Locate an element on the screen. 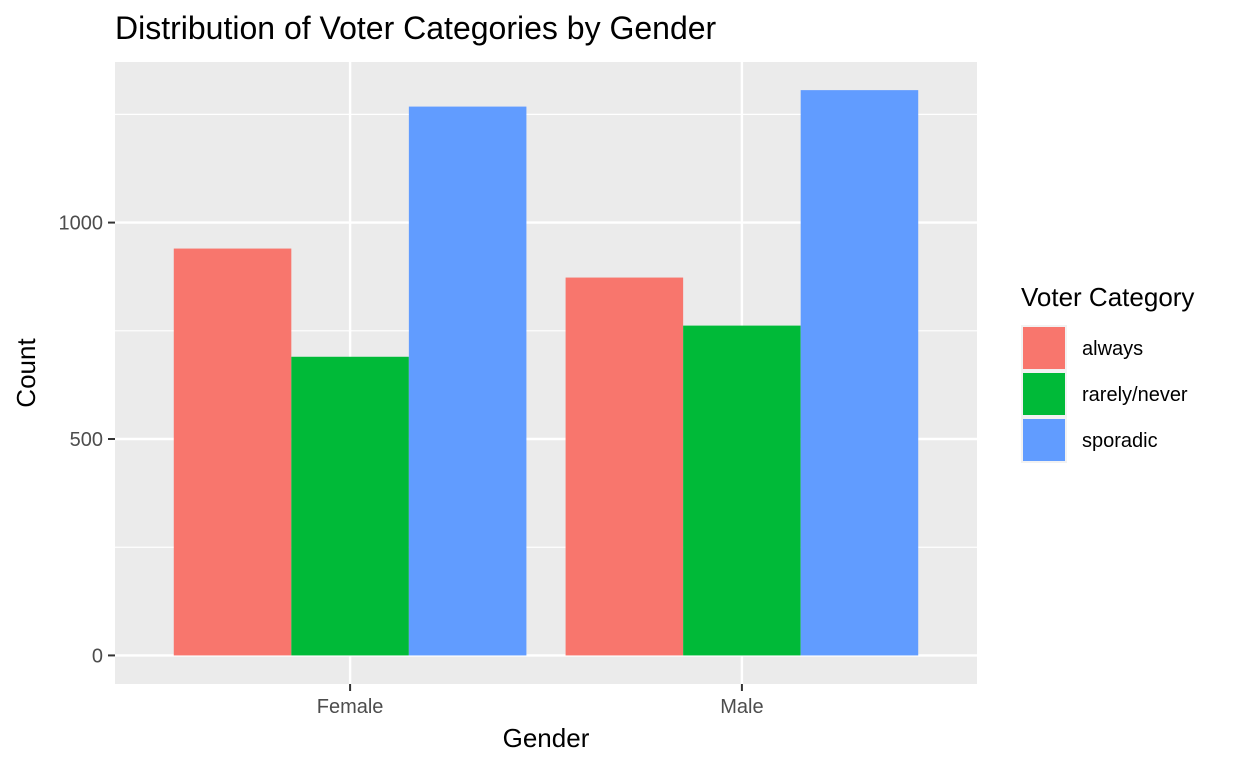 The height and width of the screenshot is (773, 1248). x-tick-label: Female is located at coordinates (350, 707).